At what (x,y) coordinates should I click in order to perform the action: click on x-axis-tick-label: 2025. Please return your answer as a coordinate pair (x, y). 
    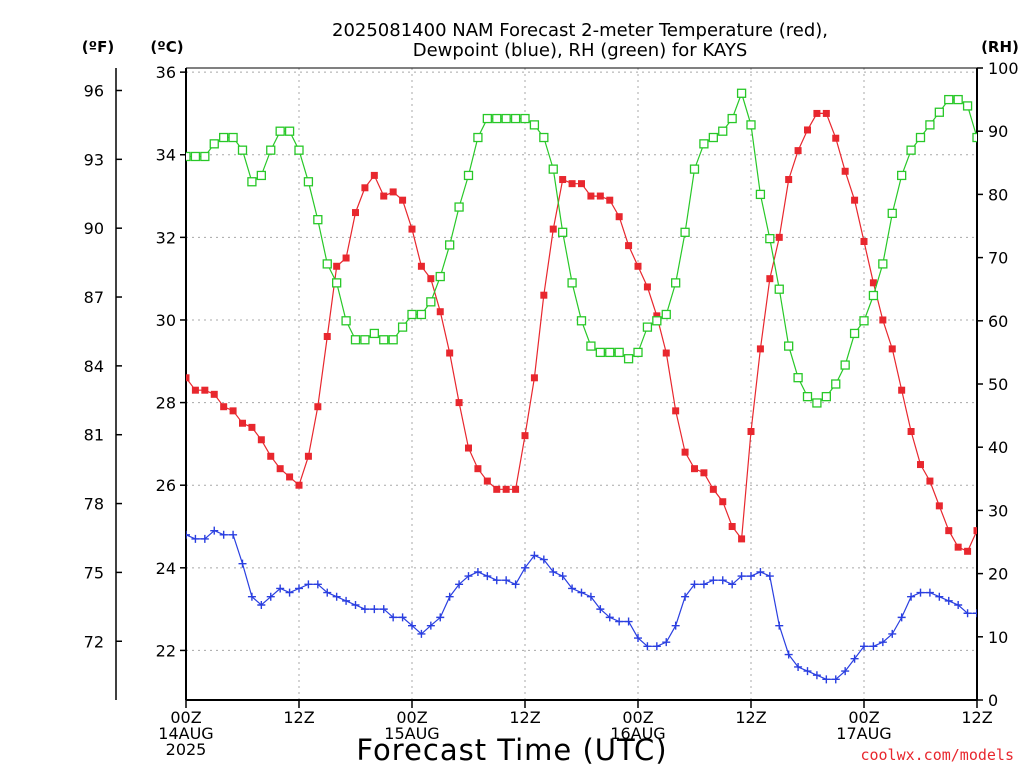
    Looking at the image, I should click on (186, 749).